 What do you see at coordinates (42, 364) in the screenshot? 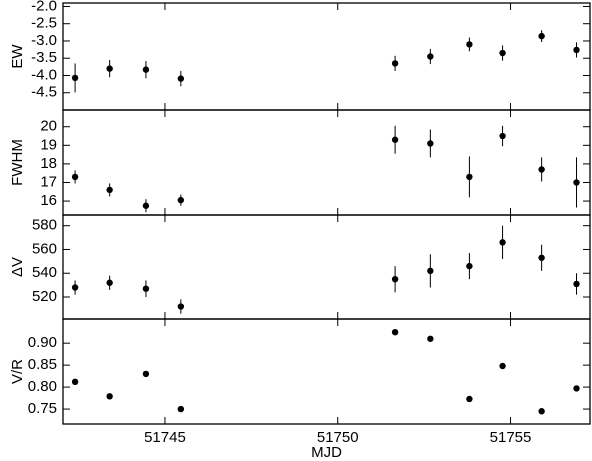
I see `y-tick-label: 0.85` at bounding box center [42, 364].